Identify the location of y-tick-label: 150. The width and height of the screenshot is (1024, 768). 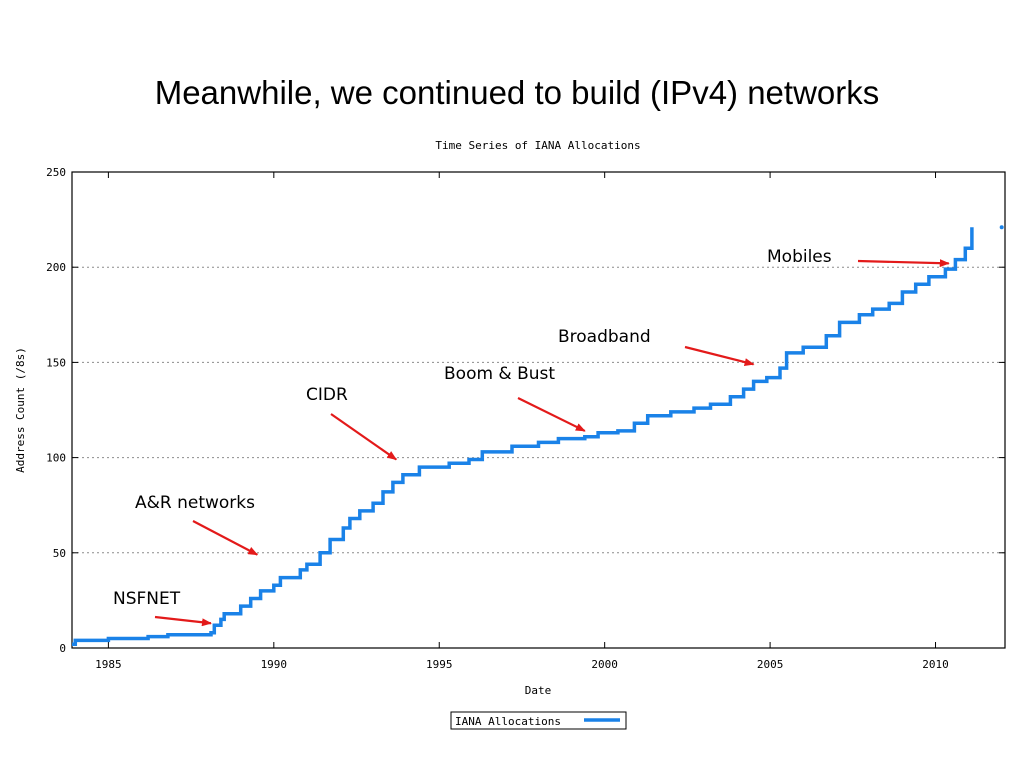
(56, 362).